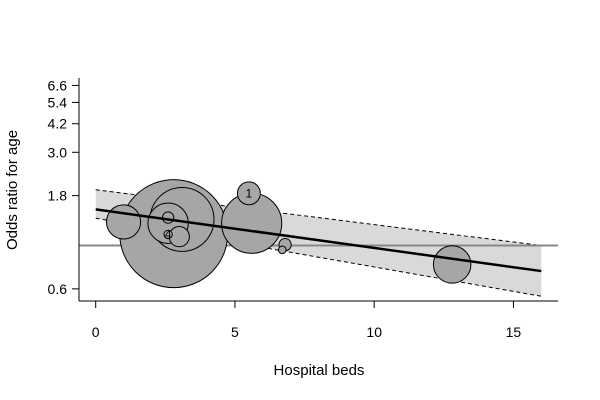  I want to click on y-tick-label: 3.0, so click(58, 152).